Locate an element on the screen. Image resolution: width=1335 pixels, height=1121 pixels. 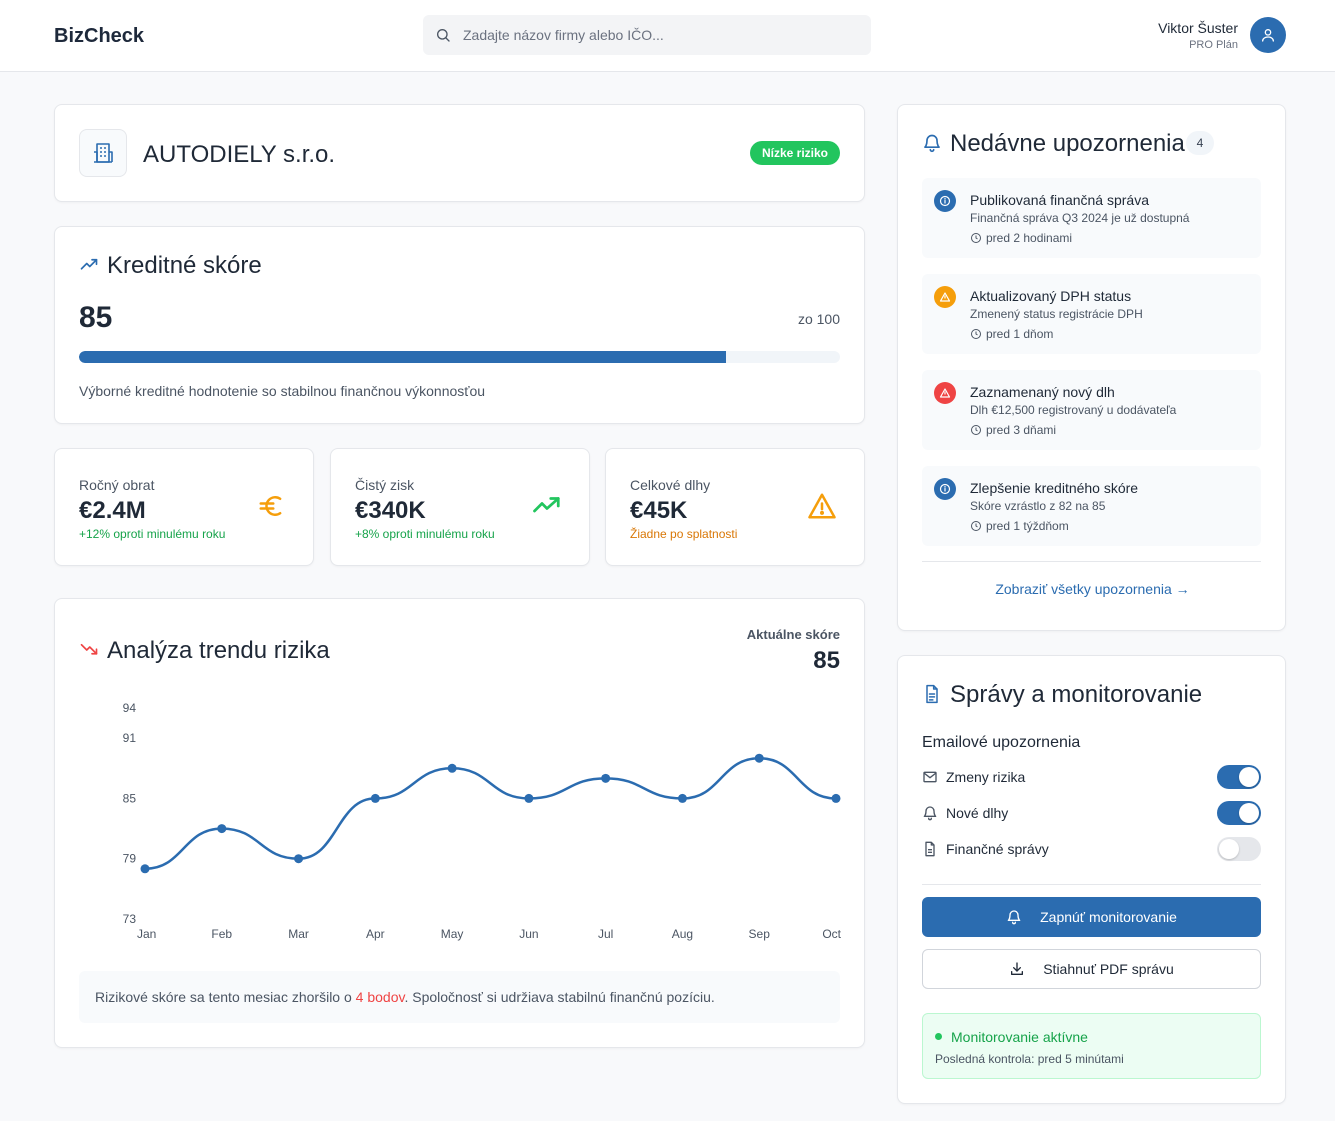
alert-time: pred 1 dňom is located at coordinates (1011, 334).